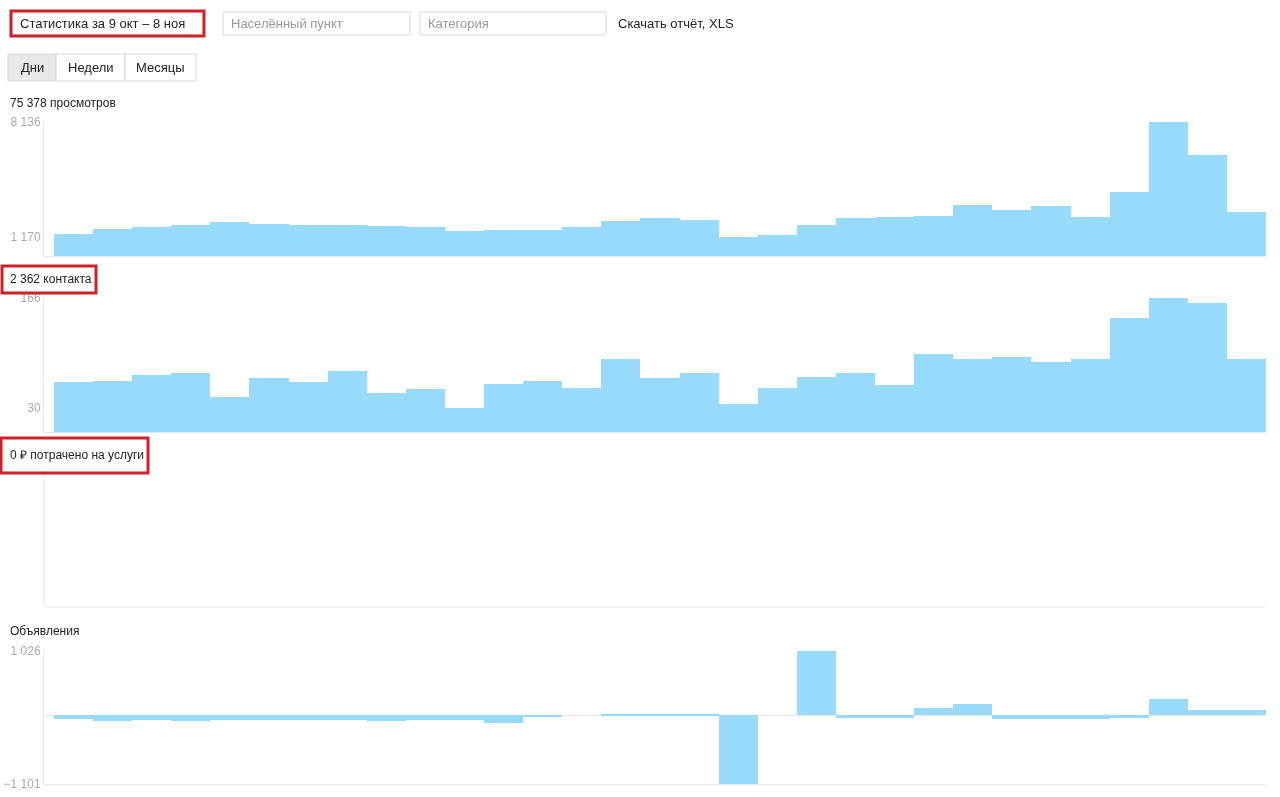  Describe the element at coordinates (287, 23) in the screenshot. I see `text: Населённый пункт` at that location.